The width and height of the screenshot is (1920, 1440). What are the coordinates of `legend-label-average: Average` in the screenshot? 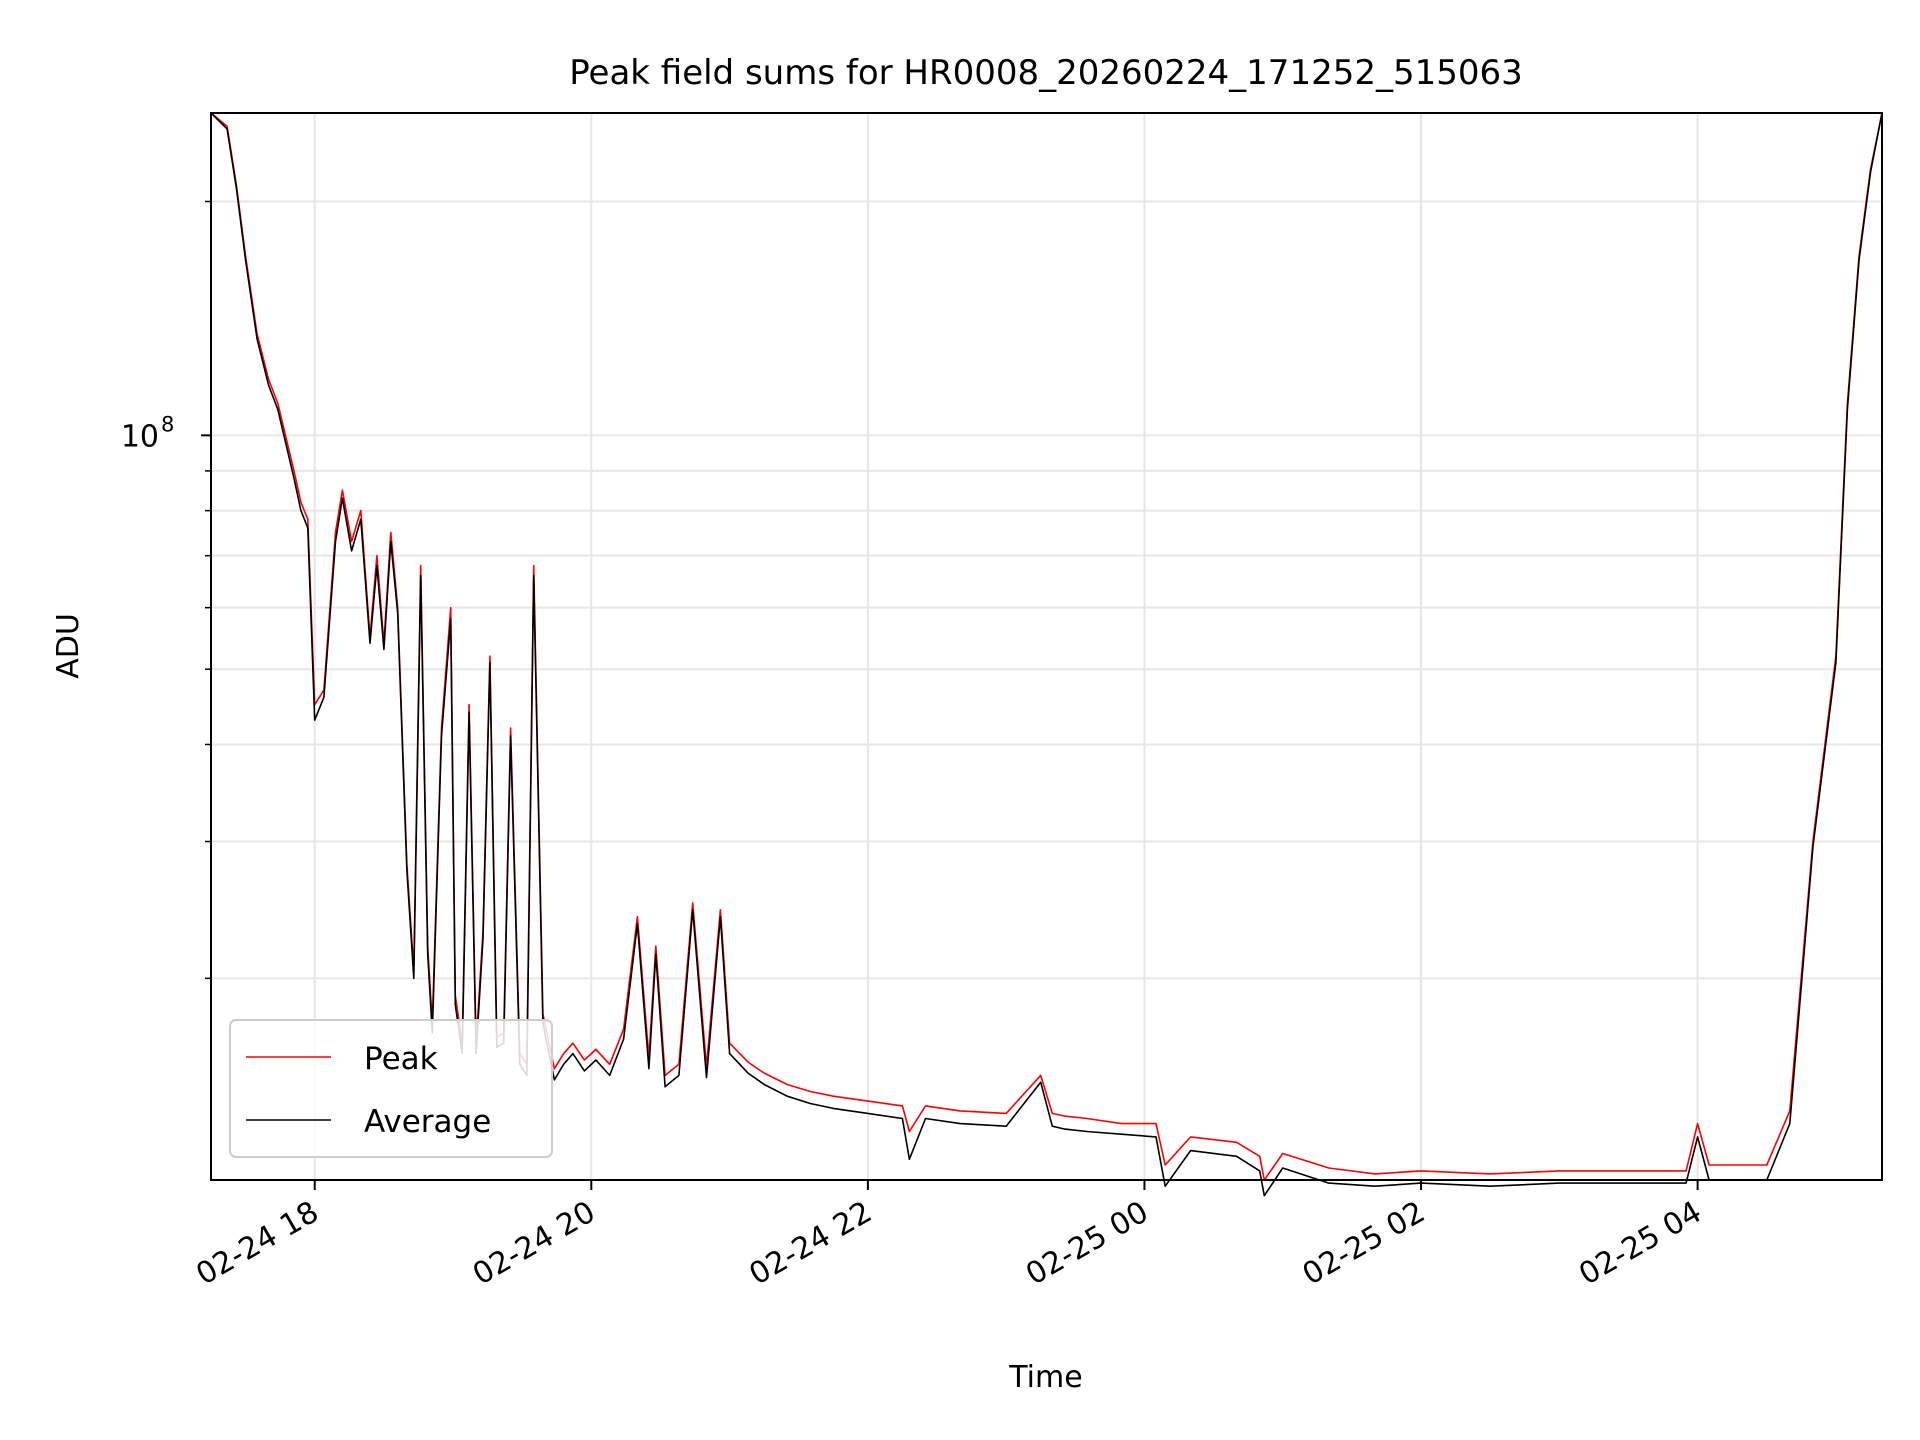 It's located at (427, 1122).